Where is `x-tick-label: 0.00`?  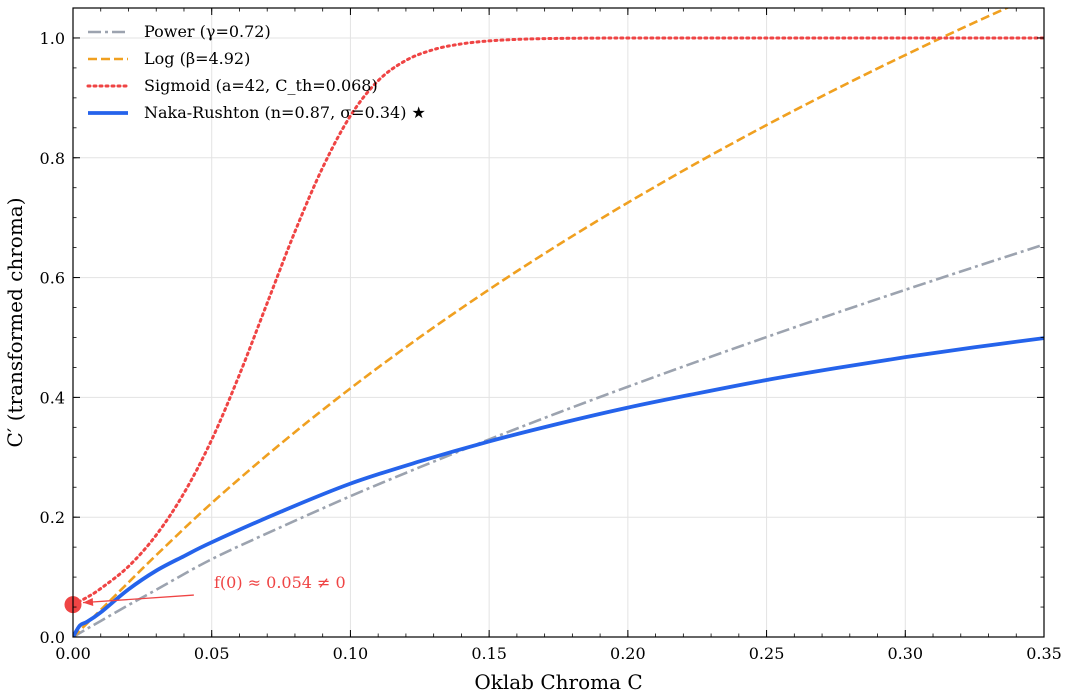
x-tick-label: 0.00 is located at coordinates (73, 653).